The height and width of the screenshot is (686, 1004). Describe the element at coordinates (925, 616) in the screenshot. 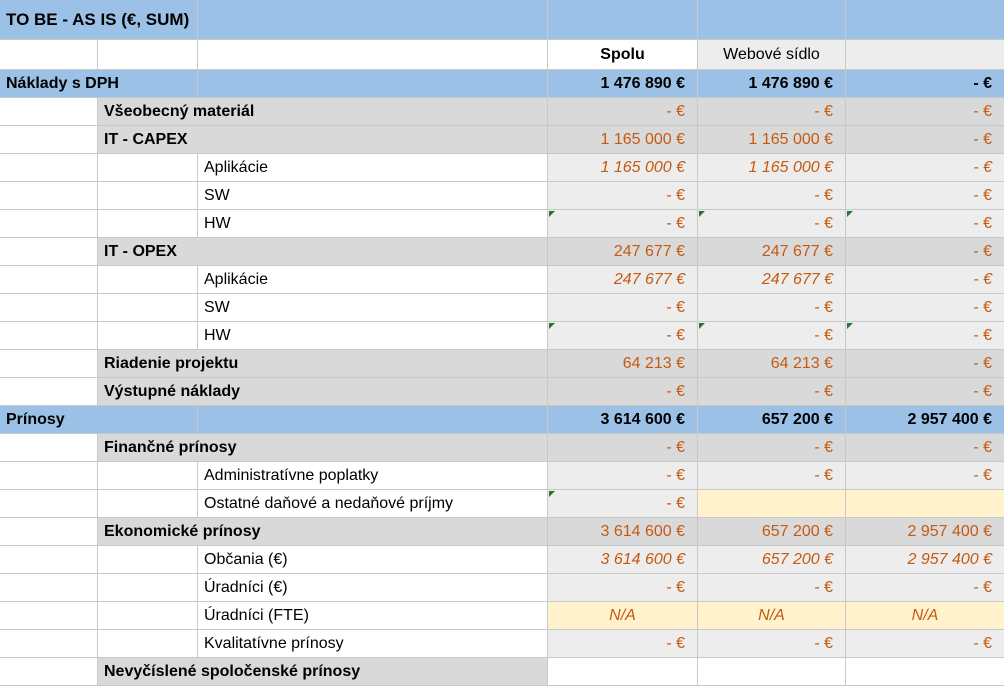

I see `value-cell-other: N/A` at that location.